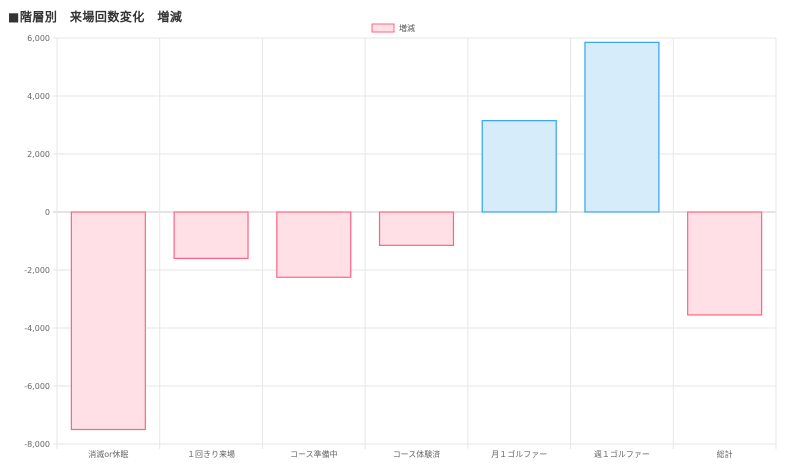  I want to click on x-tick-label: コース準備中, so click(314, 454).